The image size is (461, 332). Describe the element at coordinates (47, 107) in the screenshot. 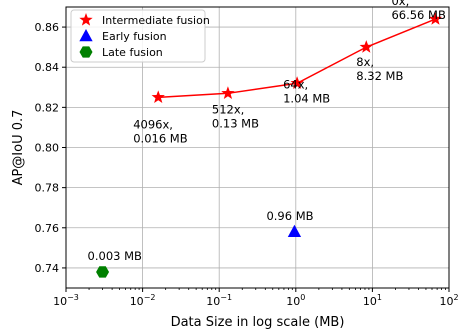

I see `y-tick-label: 0.82` at that location.